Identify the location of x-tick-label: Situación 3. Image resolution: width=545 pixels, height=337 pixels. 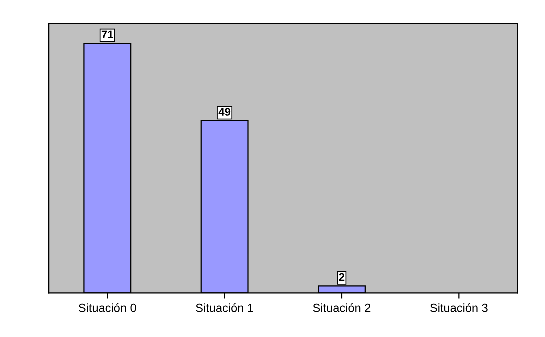
(459, 307).